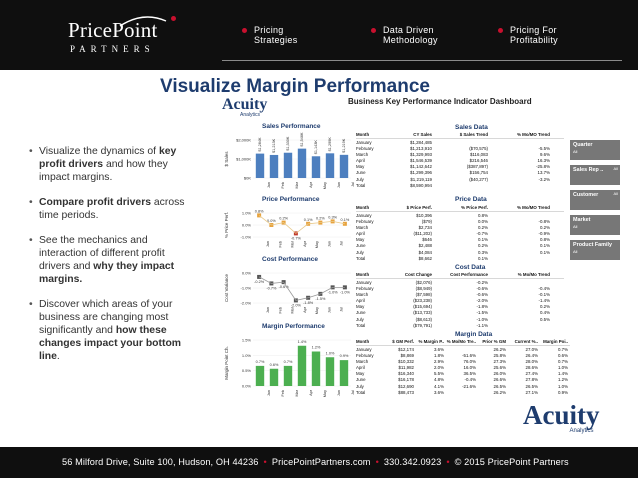  I want to click on table-cell: 2.0%, so click(438, 368).